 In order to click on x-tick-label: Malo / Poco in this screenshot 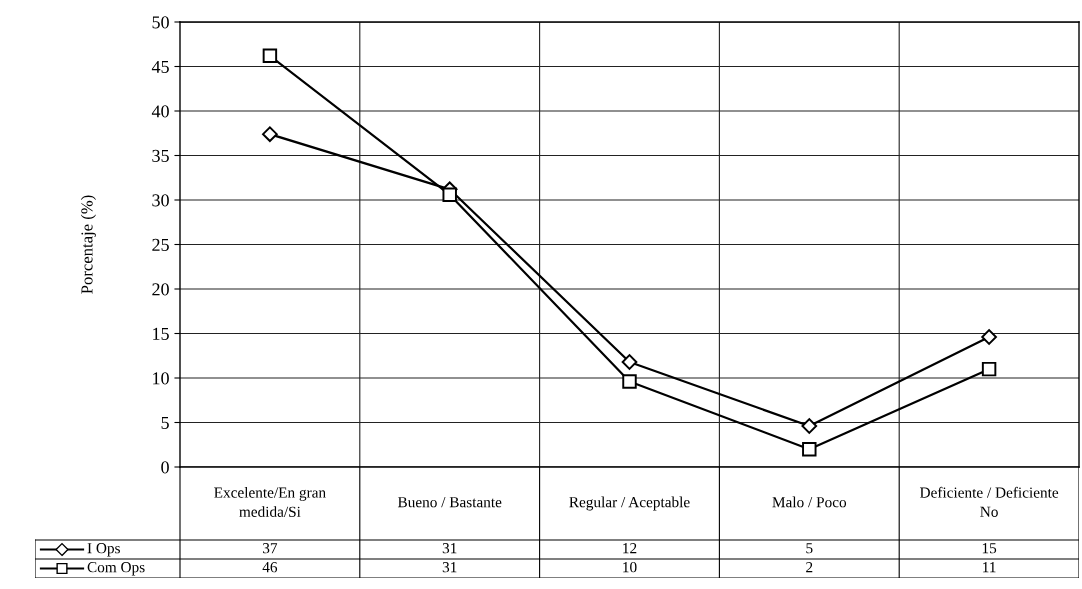, I will do `click(809, 502)`.